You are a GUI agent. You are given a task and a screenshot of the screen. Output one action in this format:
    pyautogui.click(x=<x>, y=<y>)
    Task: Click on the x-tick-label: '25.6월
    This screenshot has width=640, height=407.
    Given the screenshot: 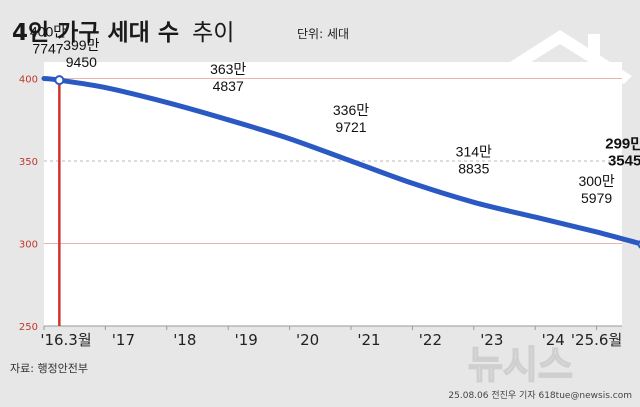 What is the action you would take?
    pyautogui.click(x=596, y=340)
    